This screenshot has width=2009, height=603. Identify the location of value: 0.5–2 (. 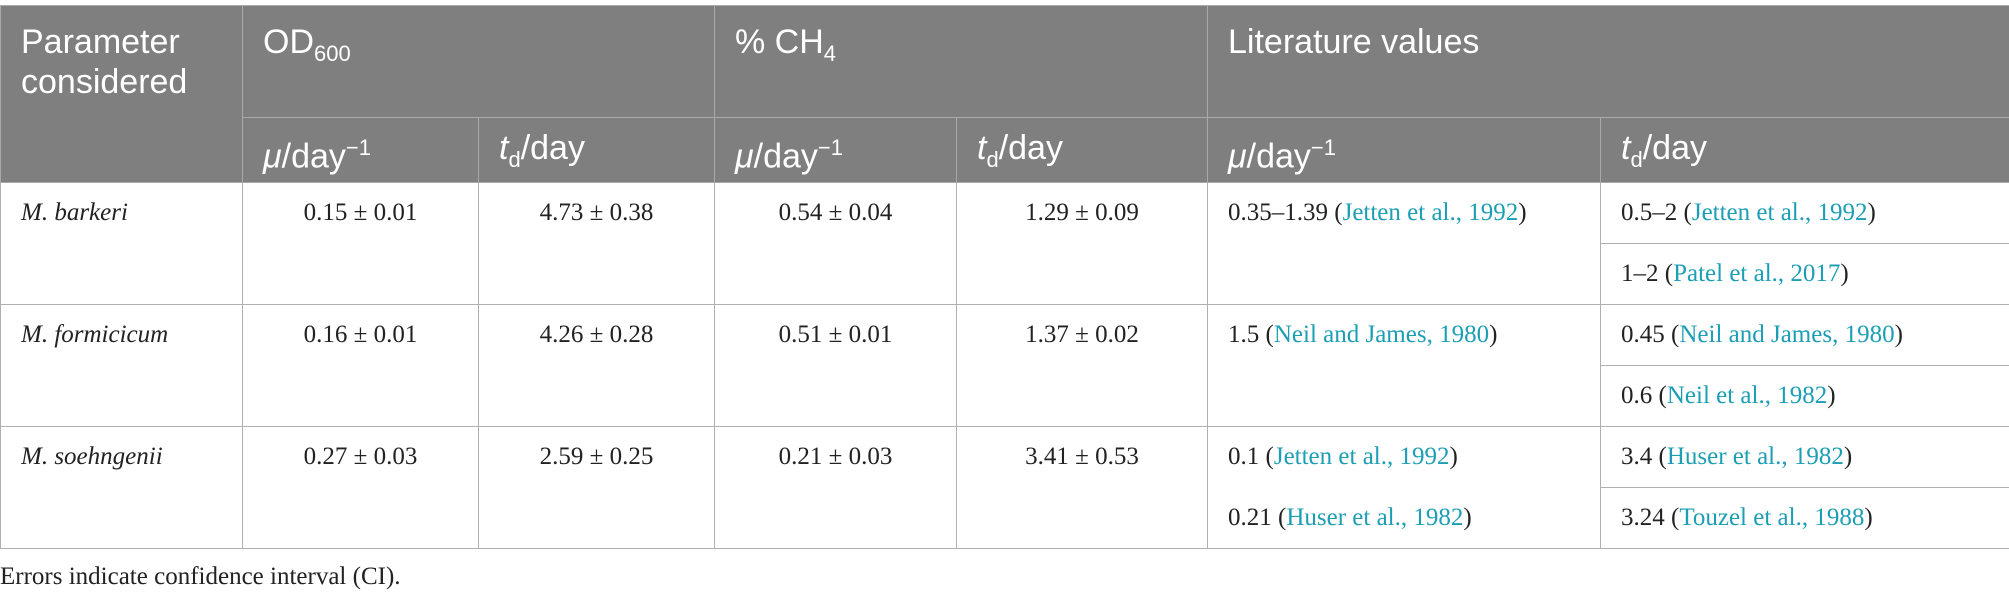
(1656, 212).